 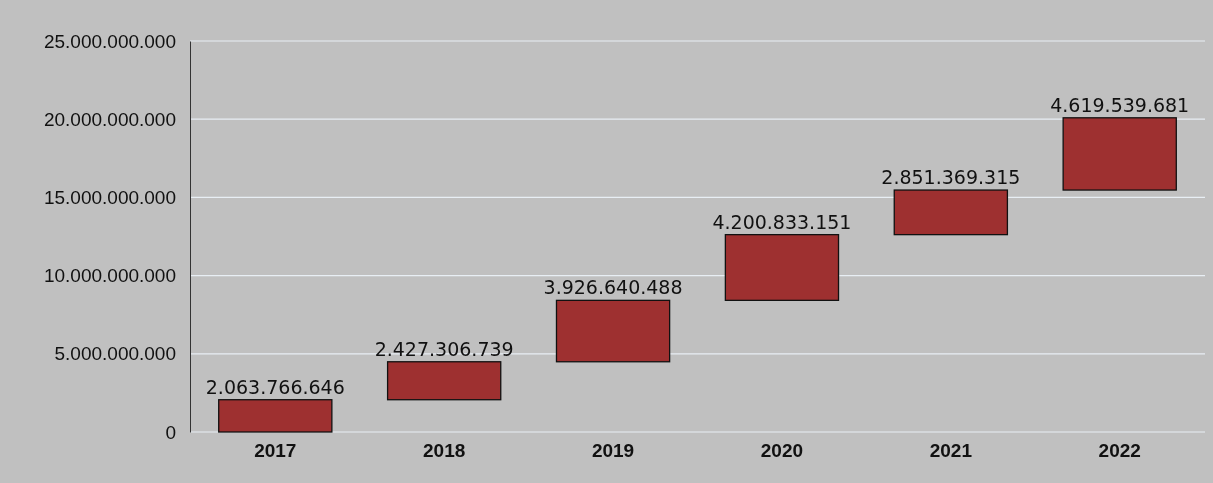 What do you see at coordinates (109, 197) in the screenshot?
I see `y-tick-label: 15.000.000.000` at bounding box center [109, 197].